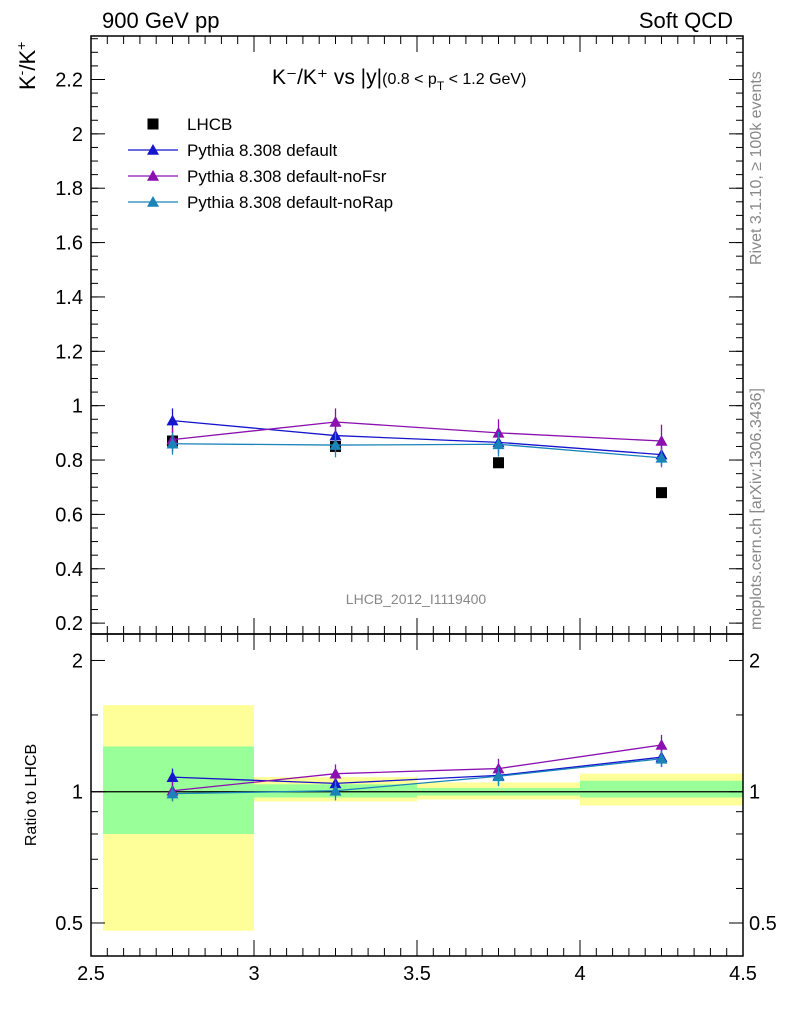  Describe the element at coordinates (579, 974) in the screenshot. I see `x-tick-label: 4` at that location.